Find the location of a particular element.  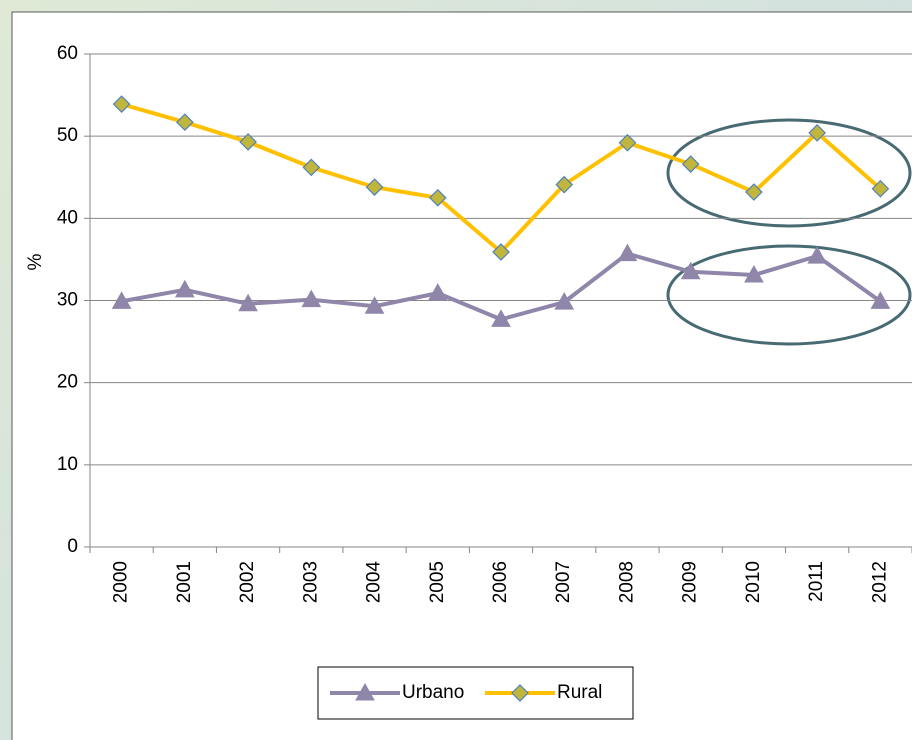

x-tick-label: 2008 is located at coordinates (626, 582).